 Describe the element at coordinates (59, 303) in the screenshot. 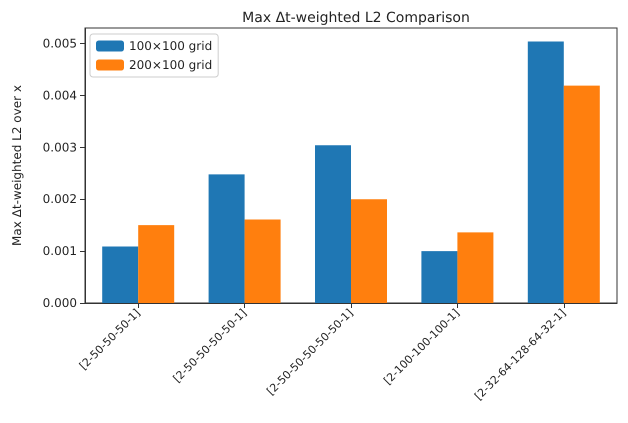

I see `y-tick-label: 0.000` at that location.